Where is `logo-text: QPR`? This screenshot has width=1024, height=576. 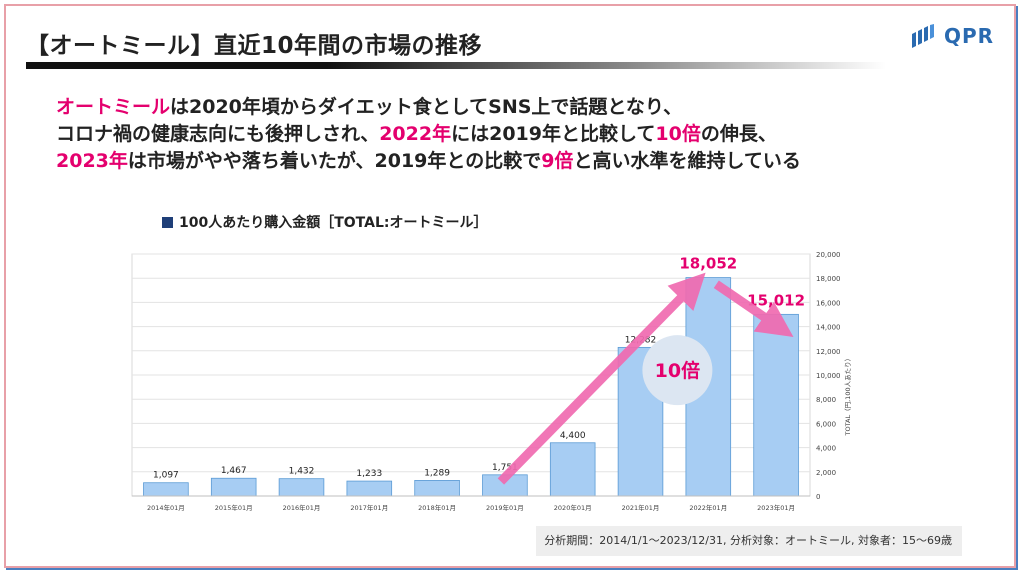 logo-text: QPR is located at coordinates (968, 36).